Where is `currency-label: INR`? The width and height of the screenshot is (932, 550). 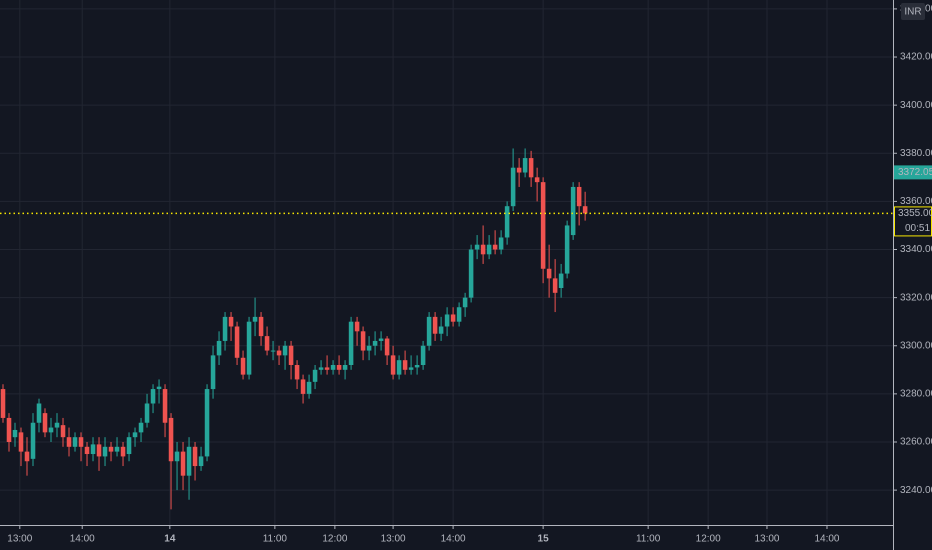 currency-label: INR is located at coordinates (912, 12).